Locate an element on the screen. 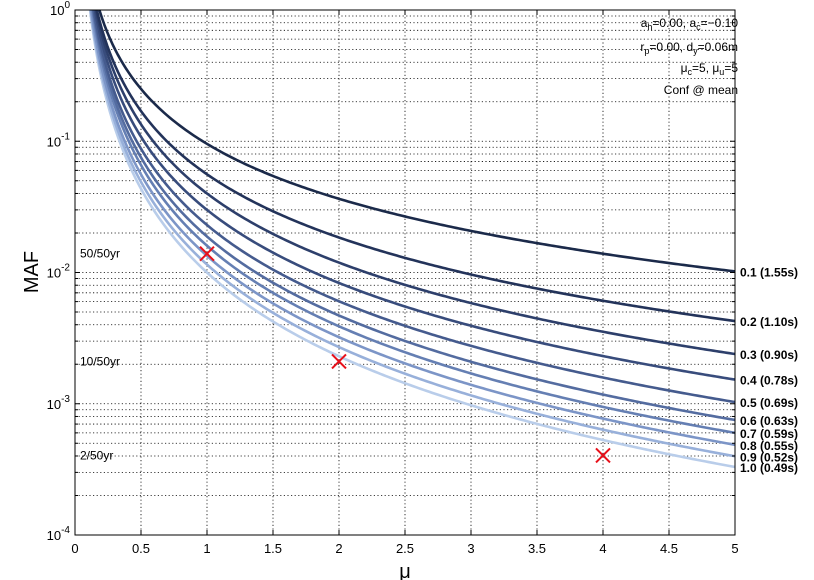  y-tick-label: 10⁻³ is located at coordinates (59, 403).